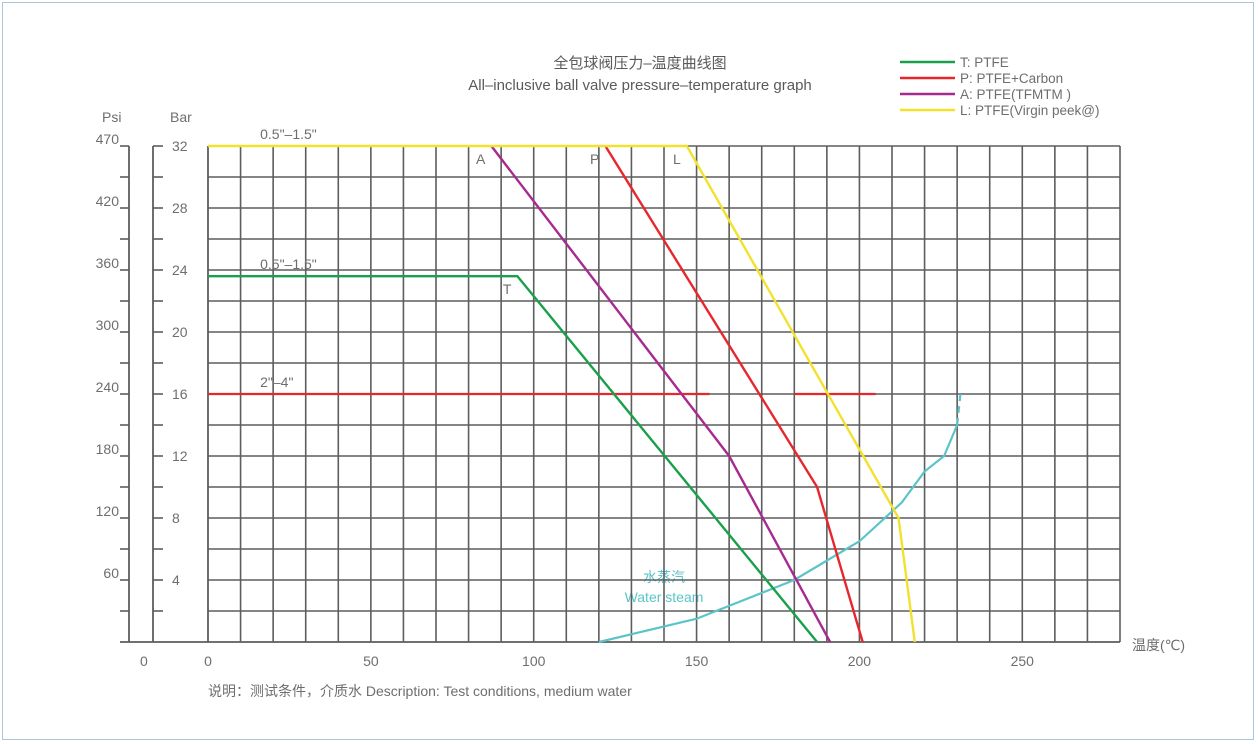 The width and height of the screenshot is (1258, 744). Describe the element at coordinates (111, 117) in the screenshot. I see `psi-axis-label: Psi` at that location.